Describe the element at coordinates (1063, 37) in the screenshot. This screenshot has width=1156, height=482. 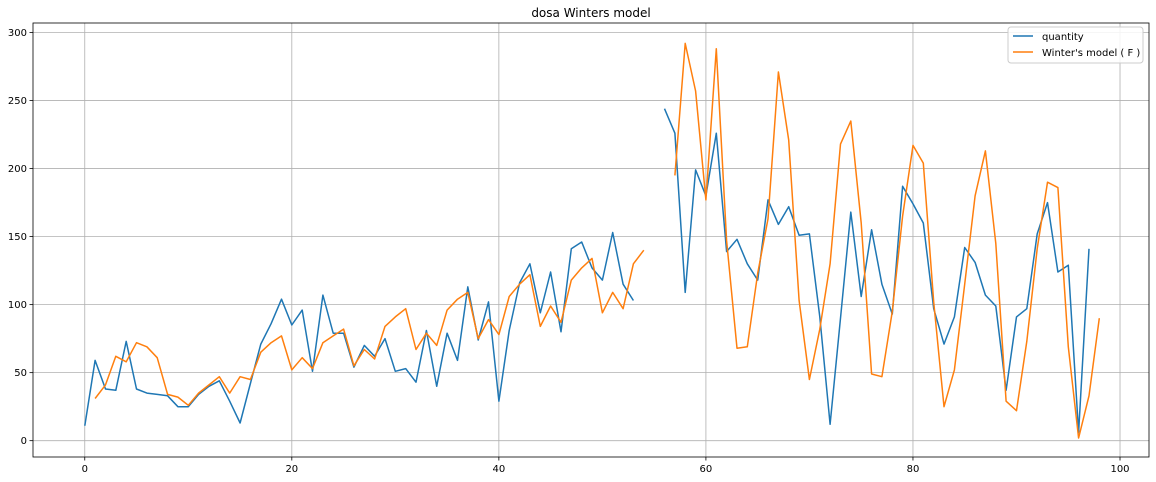
I see `legend-label-quantity: quantity` at that location.